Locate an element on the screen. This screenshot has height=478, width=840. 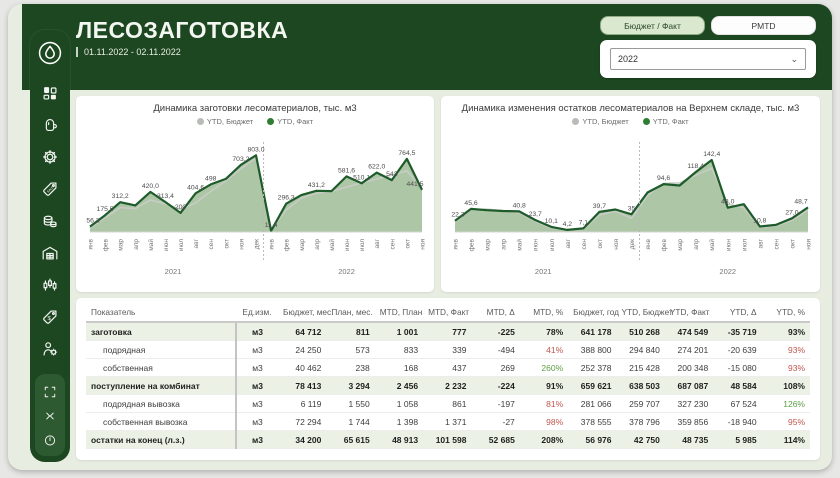
data-label: 7,1 is located at coordinates (584, 222).